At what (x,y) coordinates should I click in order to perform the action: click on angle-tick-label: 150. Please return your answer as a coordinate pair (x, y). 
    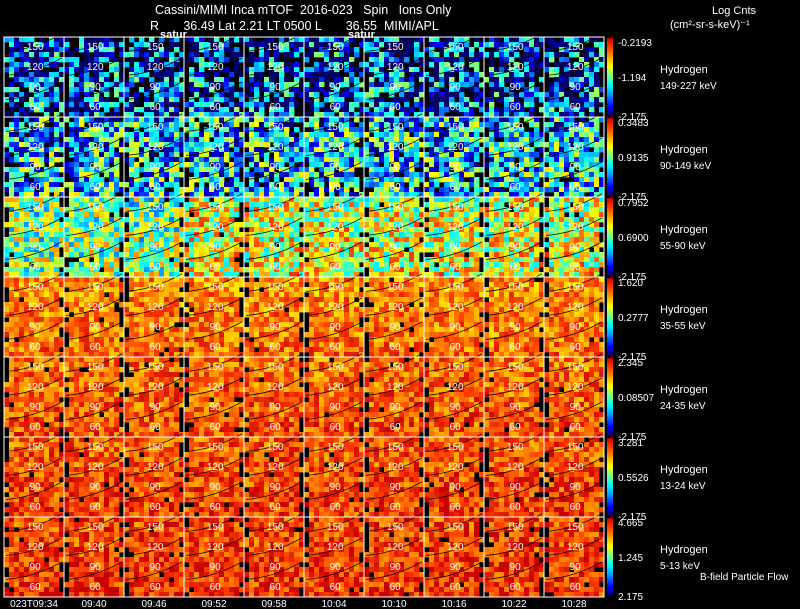
    Looking at the image, I should click on (395, 47).